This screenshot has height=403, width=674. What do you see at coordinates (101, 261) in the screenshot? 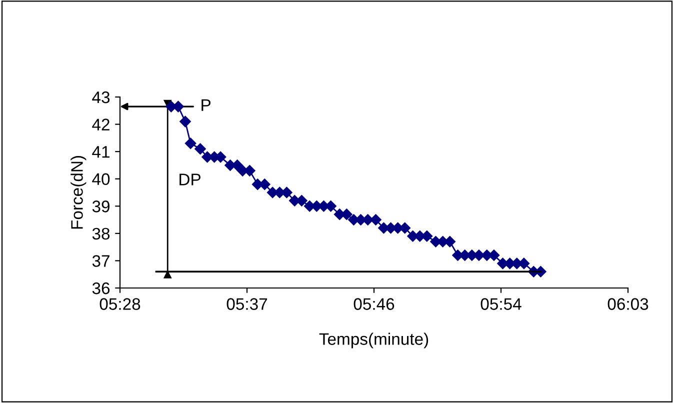
I see `y-tick-label: 37` at bounding box center [101, 261].